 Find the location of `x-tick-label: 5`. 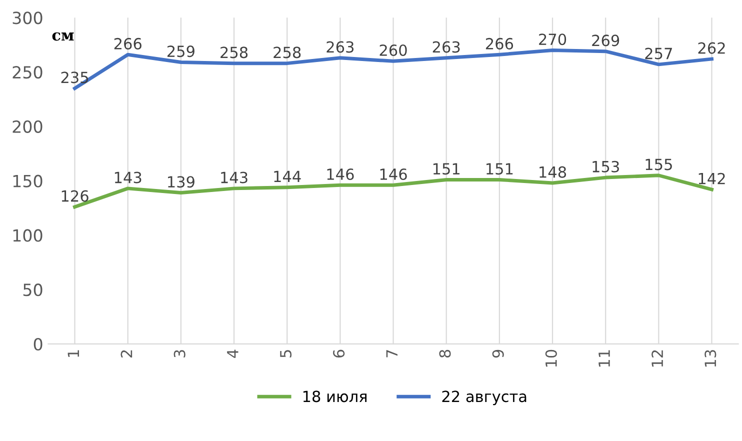

x-tick-label: 5 is located at coordinates (286, 354).